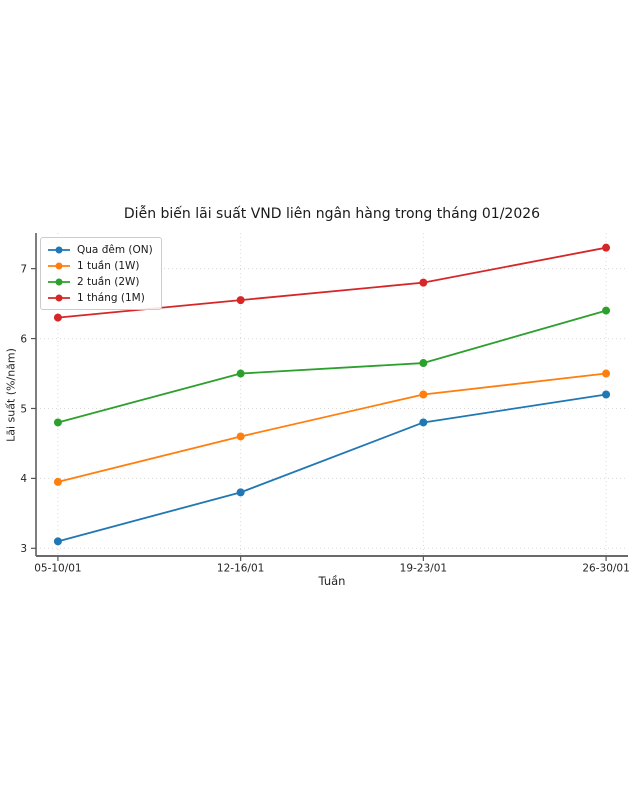 This screenshot has width=640, height=800. What do you see at coordinates (423, 569) in the screenshot?
I see `x-tick-label: 19-23/01` at bounding box center [423, 569].